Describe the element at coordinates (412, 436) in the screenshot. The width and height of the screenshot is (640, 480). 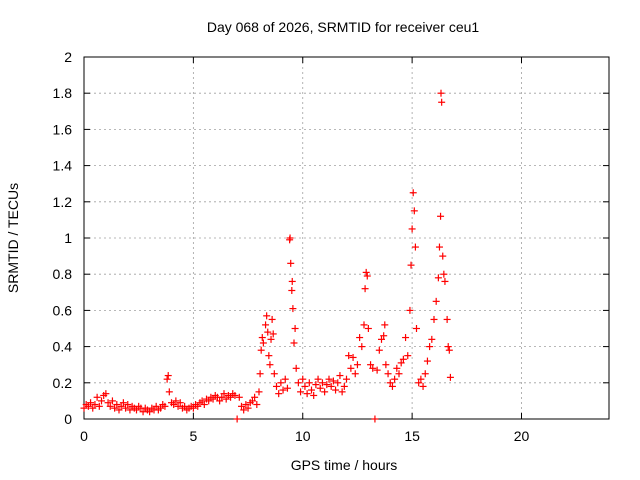
I see `x-tick-label: 15` at that location.